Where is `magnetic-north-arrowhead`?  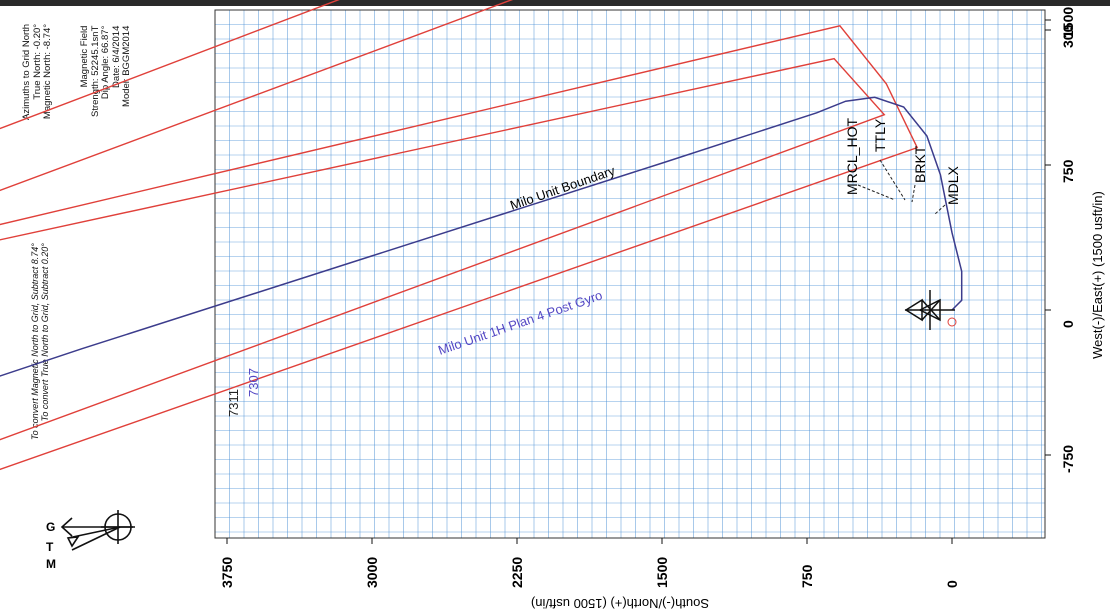 magnetic-north-arrowhead is located at coordinates (73, 541).